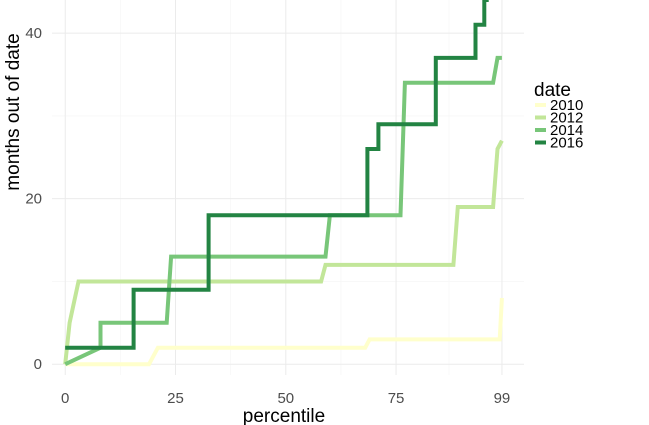 This screenshot has height=425, width=649. What do you see at coordinates (175, 398) in the screenshot?
I see `x-tick-label: 25` at bounding box center [175, 398].